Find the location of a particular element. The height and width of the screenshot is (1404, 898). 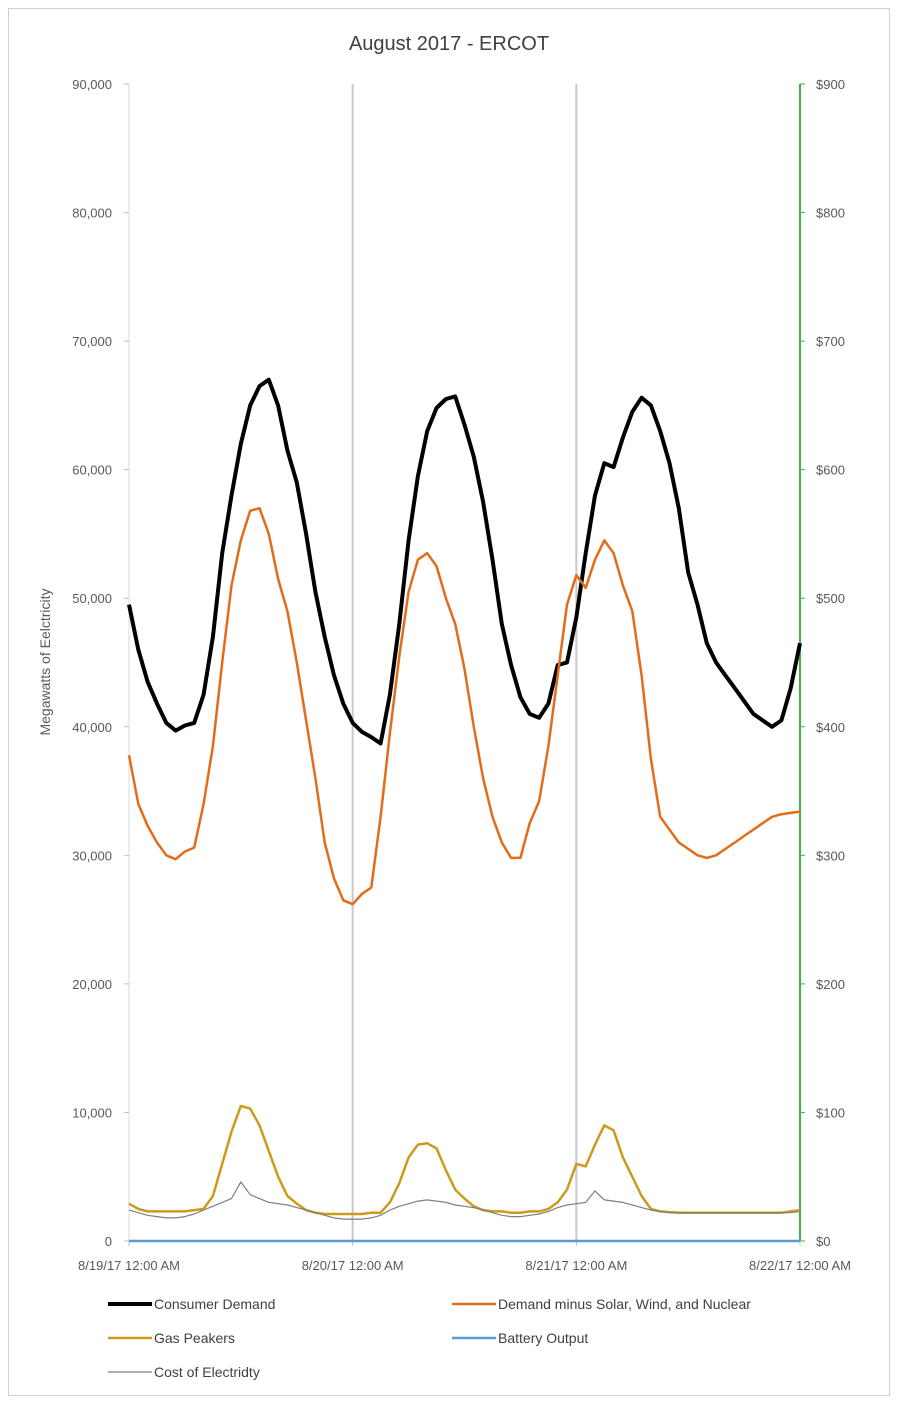

legend-label-battery-output: Battery Output is located at coordinates (543, 1338).